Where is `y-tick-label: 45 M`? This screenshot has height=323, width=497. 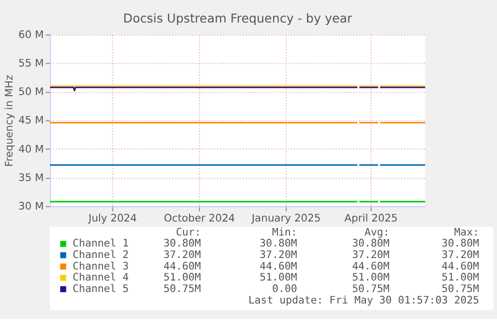 y-tick-label: 45 M is located at coordinates (31, 120).